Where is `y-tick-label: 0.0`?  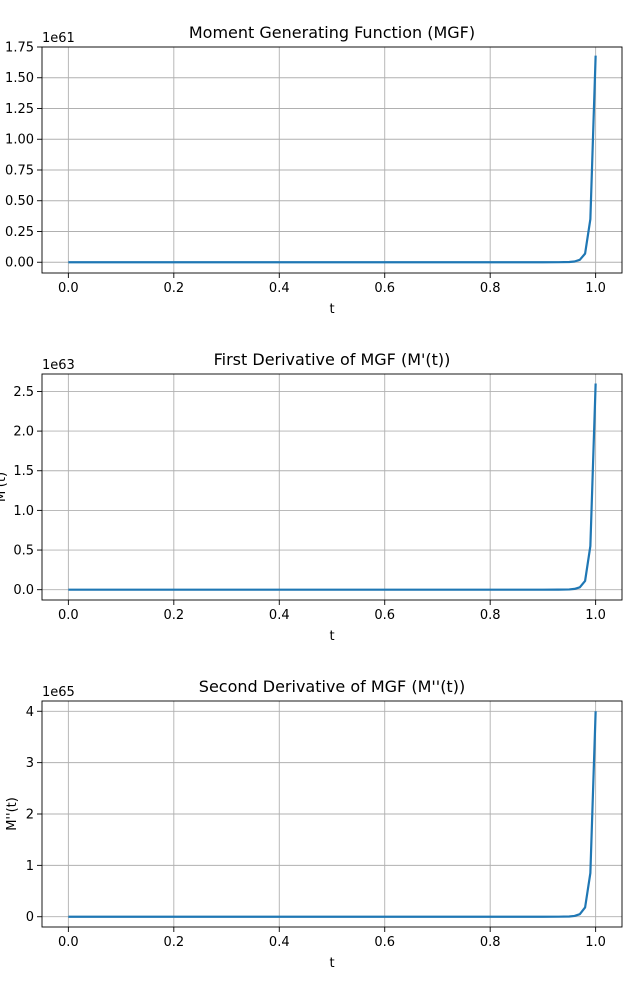
y-tick-label: 0.0 is located at coordinates (23, 590).